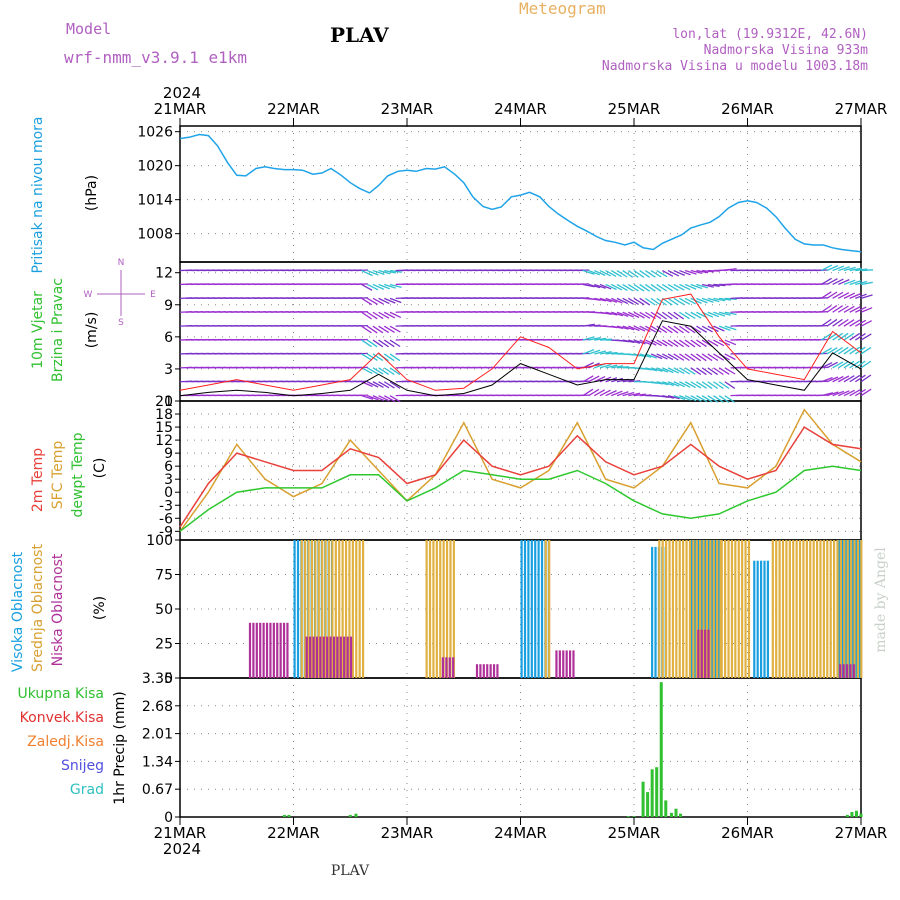  What do you see at coordinates (121, 323) in the screenshot?
I see `compass-south: S` at bounding box center [121, 323].